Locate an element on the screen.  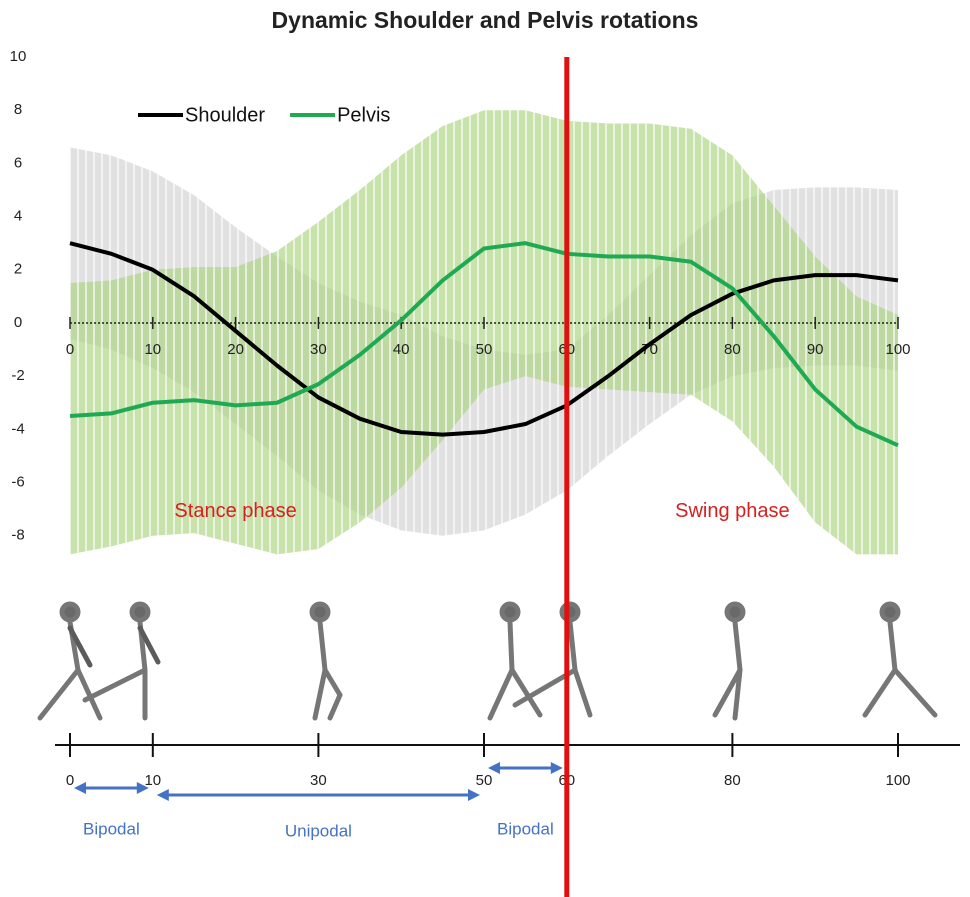
gait-timeline: 01030506080100BipodalUnipodalBipodal is located at coordinates (507, 786).